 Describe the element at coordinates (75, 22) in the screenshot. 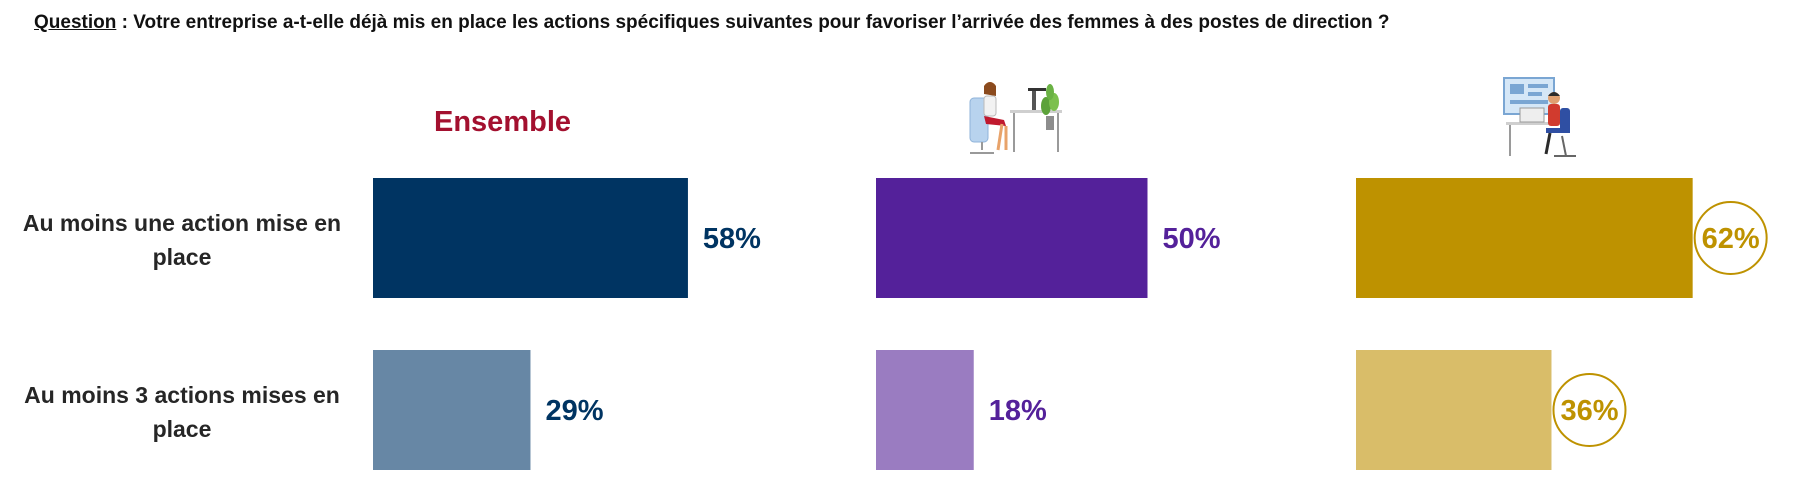

I see `question-label: Question` at that location.